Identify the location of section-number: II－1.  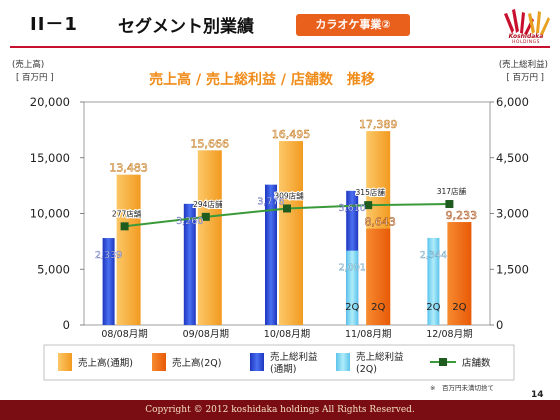
(54, 24).